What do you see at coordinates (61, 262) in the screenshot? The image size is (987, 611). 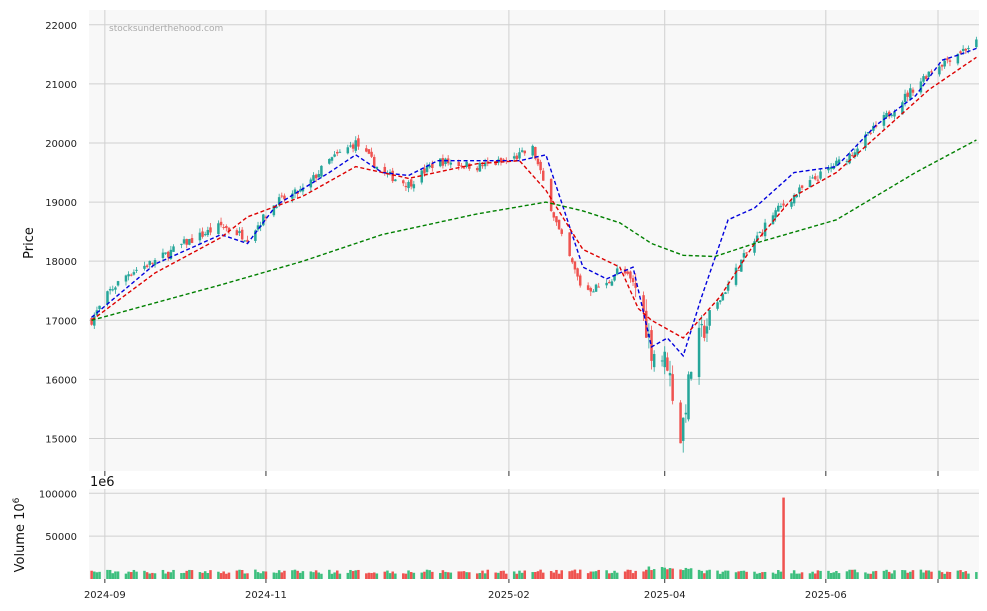 I see `price-tick-label: 18000` at bounding box center [61, 262].